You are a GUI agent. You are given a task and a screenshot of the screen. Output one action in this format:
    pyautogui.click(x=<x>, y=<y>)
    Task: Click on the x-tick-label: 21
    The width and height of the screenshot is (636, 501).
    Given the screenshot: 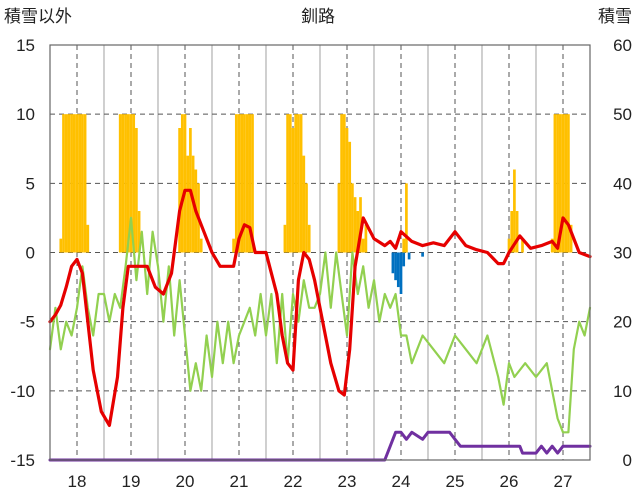 What is the action you would take?
    pyautogui.click(x=239, y=481)
    